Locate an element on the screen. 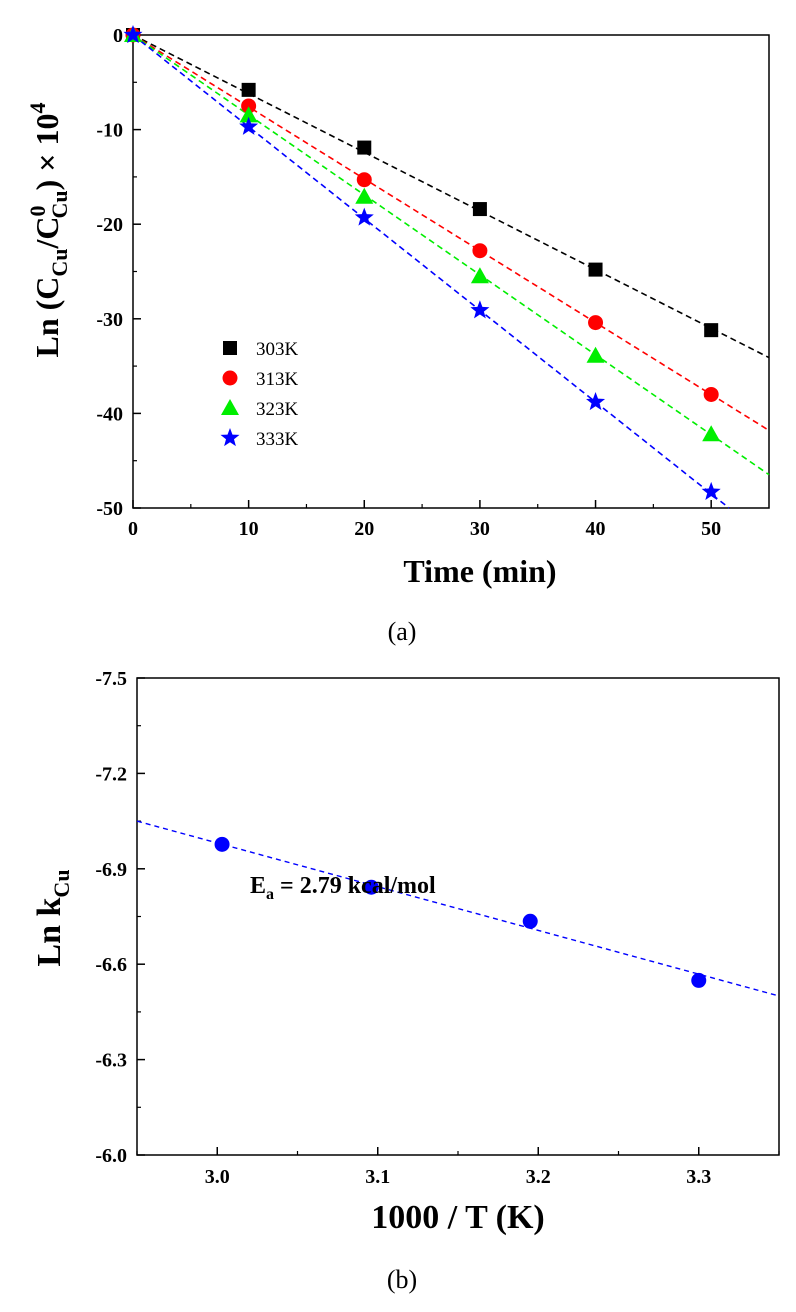 The image size is (796, 1312). legend-label-313K: 313K is located at coordinates (277, 379).